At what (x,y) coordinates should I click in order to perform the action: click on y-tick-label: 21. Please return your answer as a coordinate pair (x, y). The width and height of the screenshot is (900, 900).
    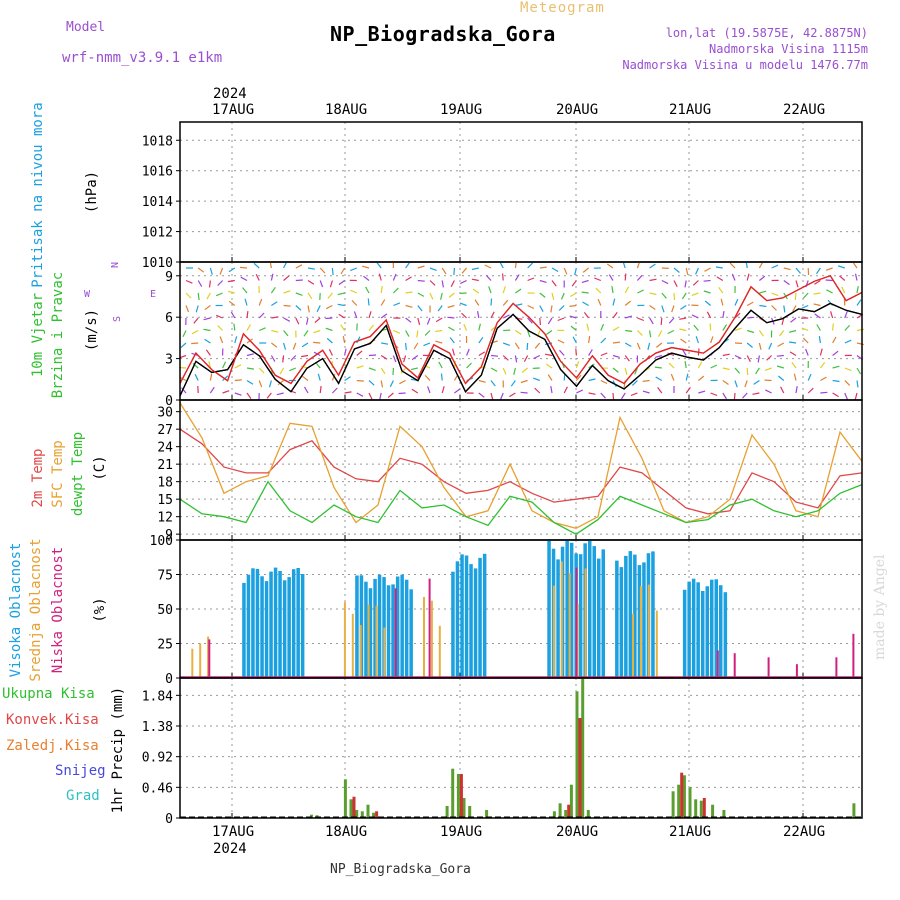
    Looking at the image, I should click on (165, 465).